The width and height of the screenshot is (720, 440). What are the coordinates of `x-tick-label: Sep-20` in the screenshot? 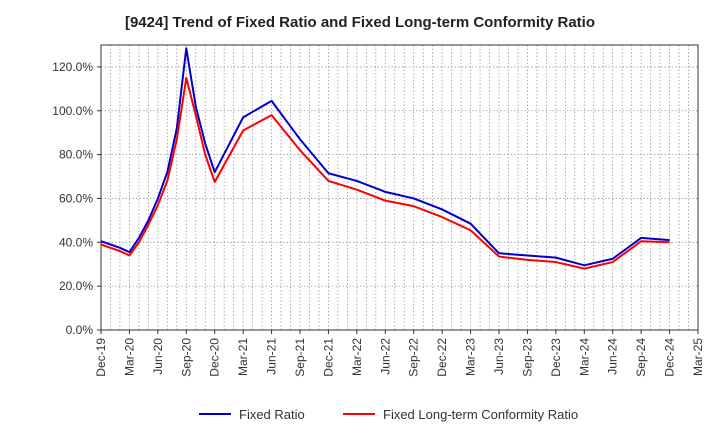 It's located at (186, 357).